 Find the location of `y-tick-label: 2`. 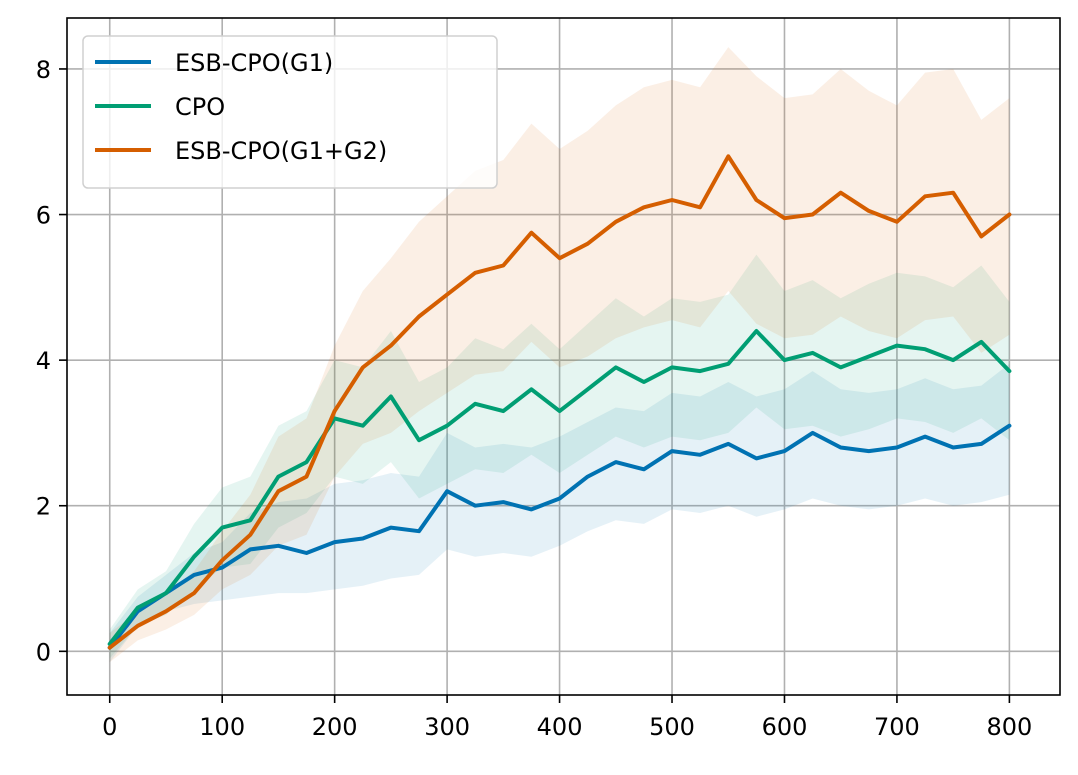

y-tick-label: 2 is located at coordinates (43, 507).